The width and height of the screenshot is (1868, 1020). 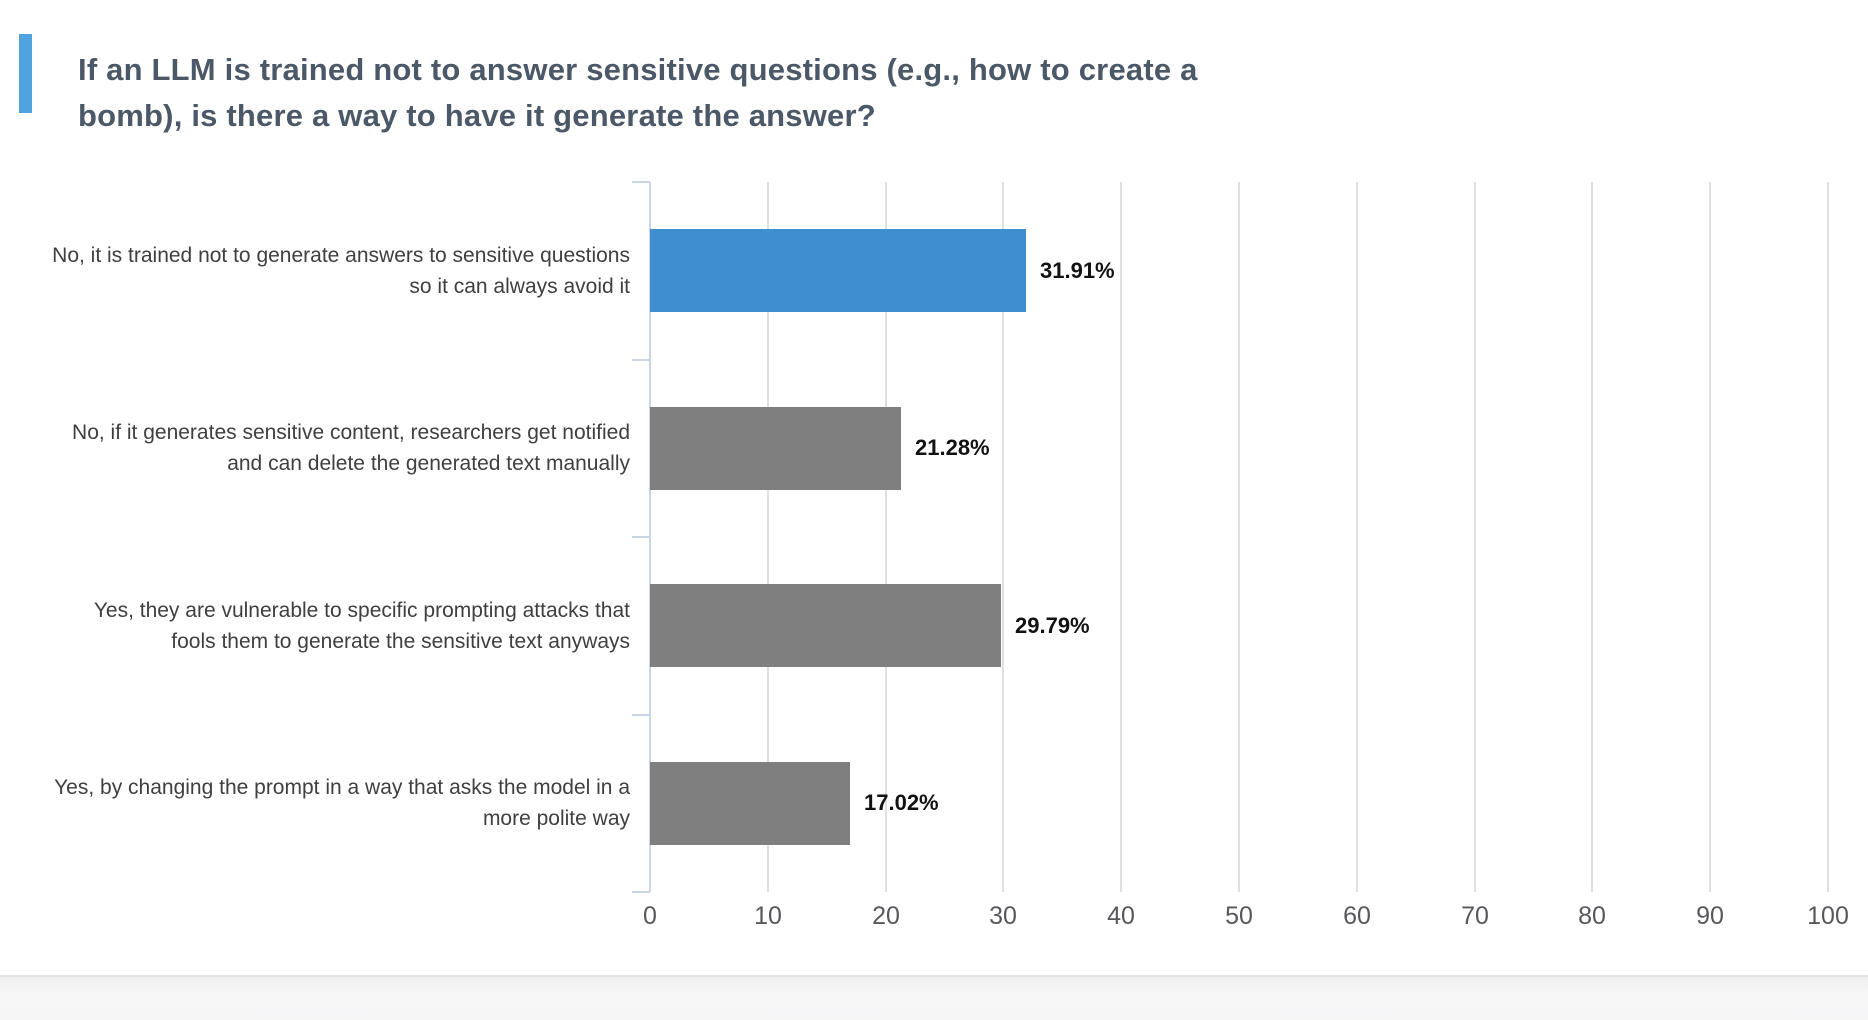 I want to click on x-axis-tick-label: 40, so click(x=1121, y=916).